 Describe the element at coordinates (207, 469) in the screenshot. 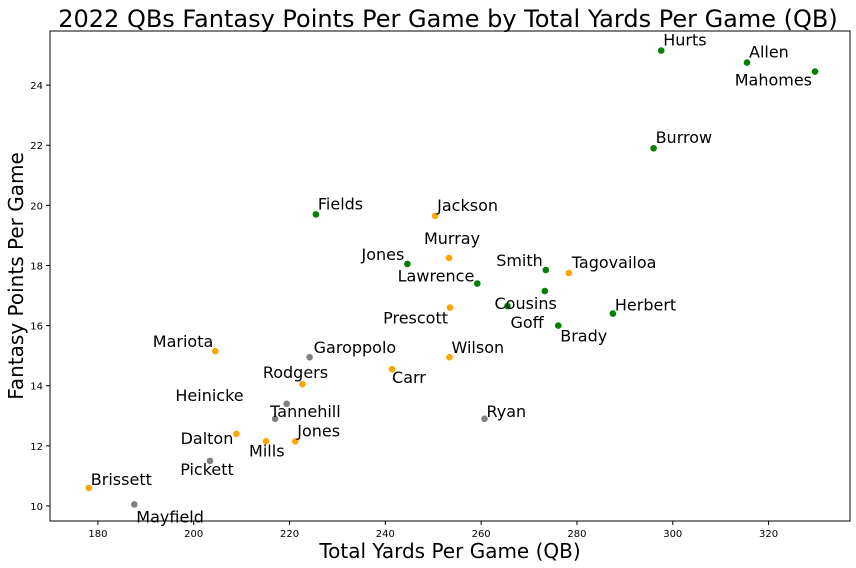

I see `point-label: Pickett` at that location.